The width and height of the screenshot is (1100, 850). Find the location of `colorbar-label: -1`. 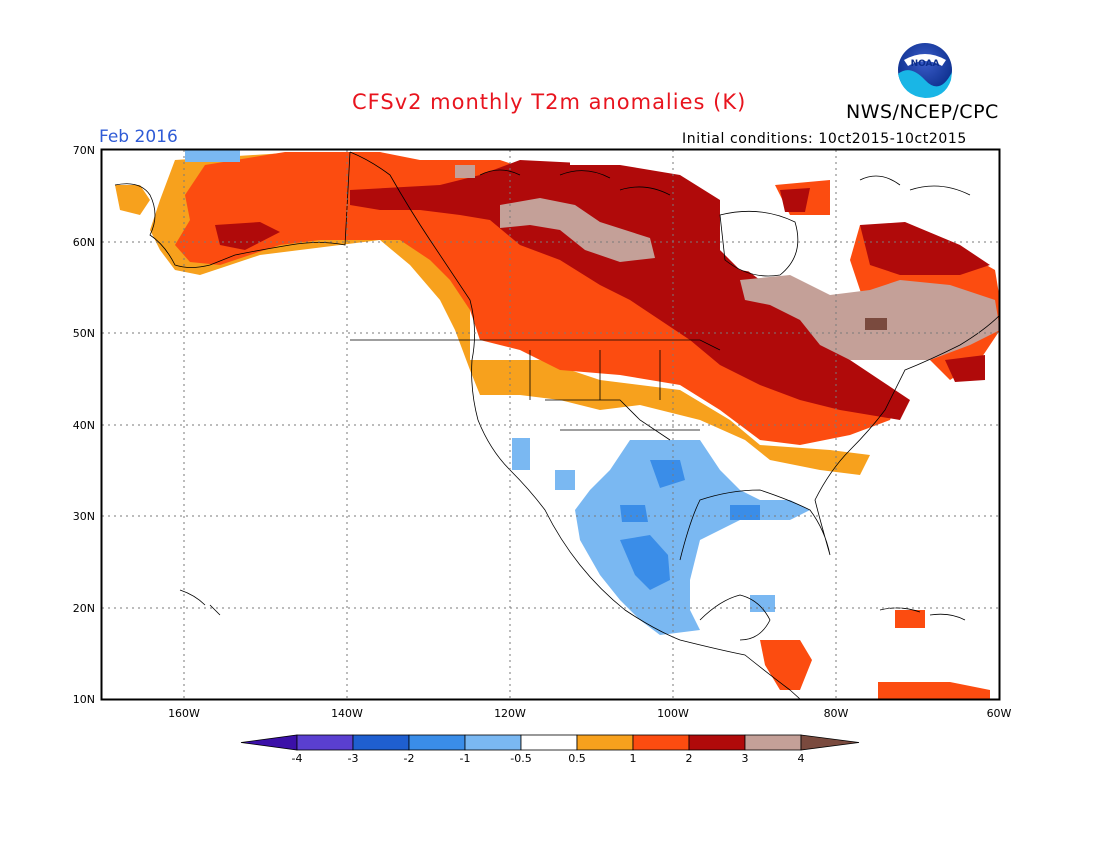

colorbar-label: -1 is located at coordinates (465, 758).